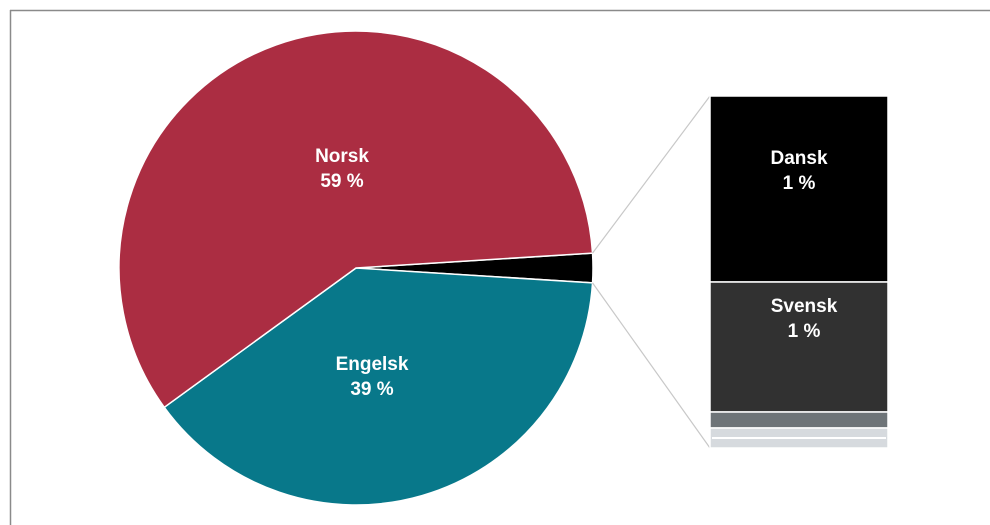  I want to click on breakout-segment-dansk, so click(799, 189).